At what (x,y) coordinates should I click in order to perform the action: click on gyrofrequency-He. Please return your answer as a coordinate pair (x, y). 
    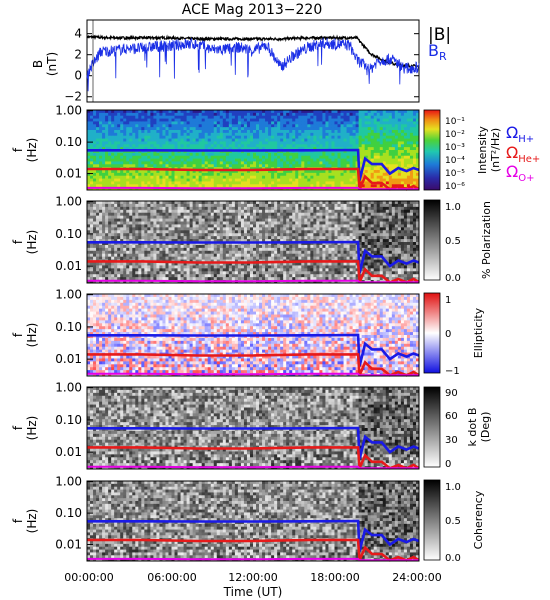
    Looking at the image, I should click on (253, 179).